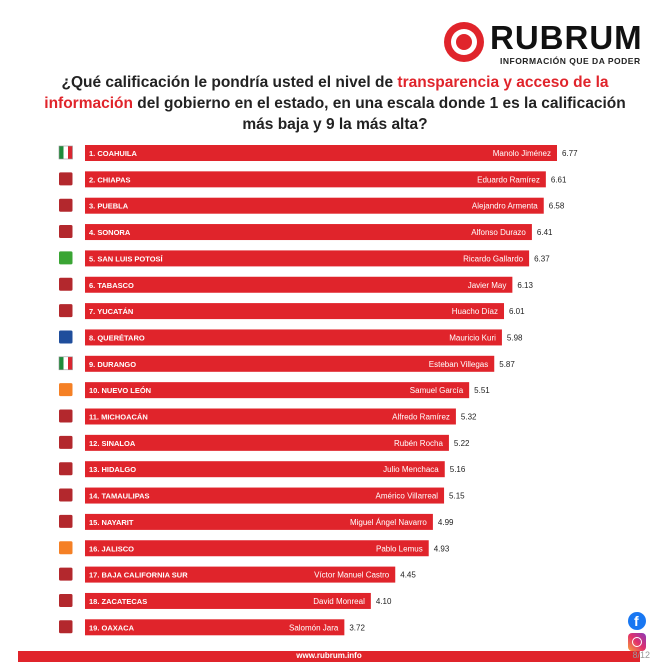 The width and height of the screenshot is (670, 662). Describe the element at coordinates (542, 258) in the screenshot. I see `bar-value-label: 6.37` at that location.